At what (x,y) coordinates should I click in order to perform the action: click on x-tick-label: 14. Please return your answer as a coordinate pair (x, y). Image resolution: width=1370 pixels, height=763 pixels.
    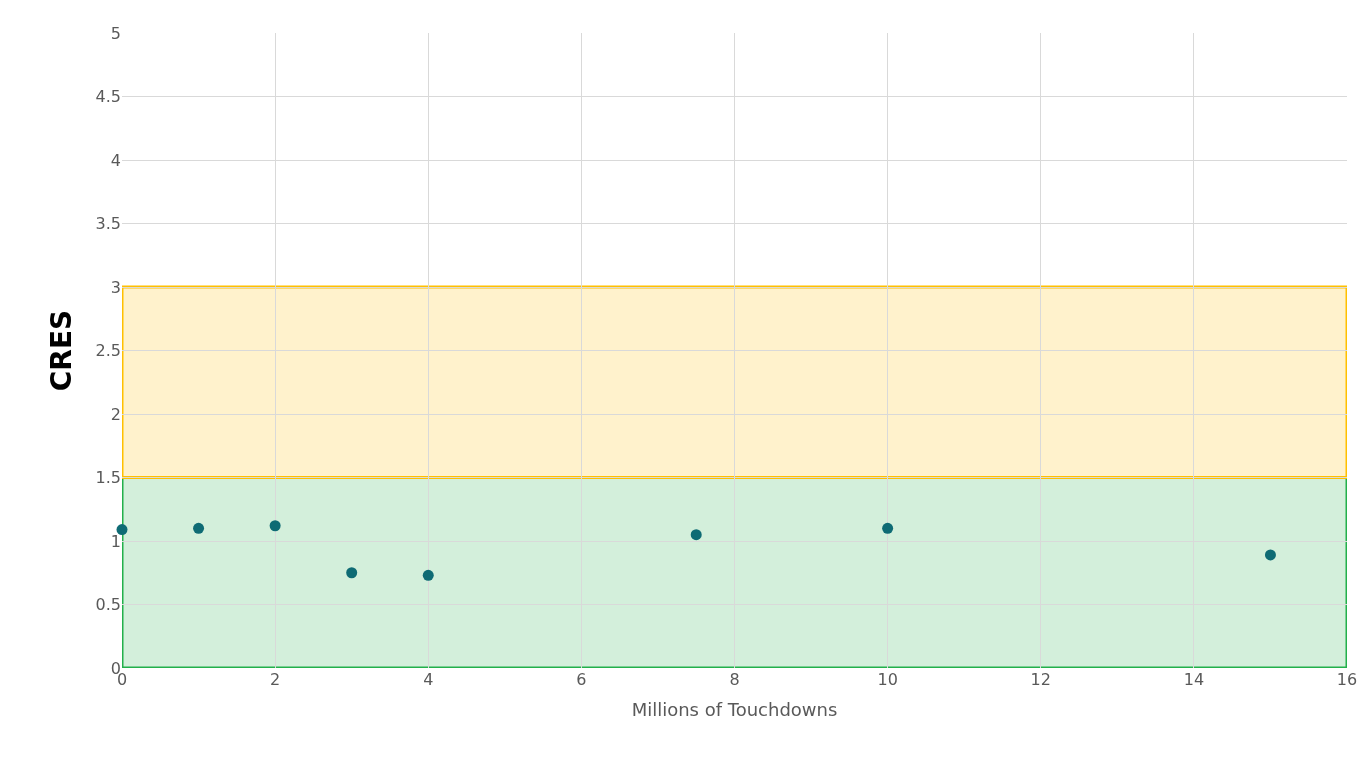
    Looking at the image, I should click on (1194, 679).